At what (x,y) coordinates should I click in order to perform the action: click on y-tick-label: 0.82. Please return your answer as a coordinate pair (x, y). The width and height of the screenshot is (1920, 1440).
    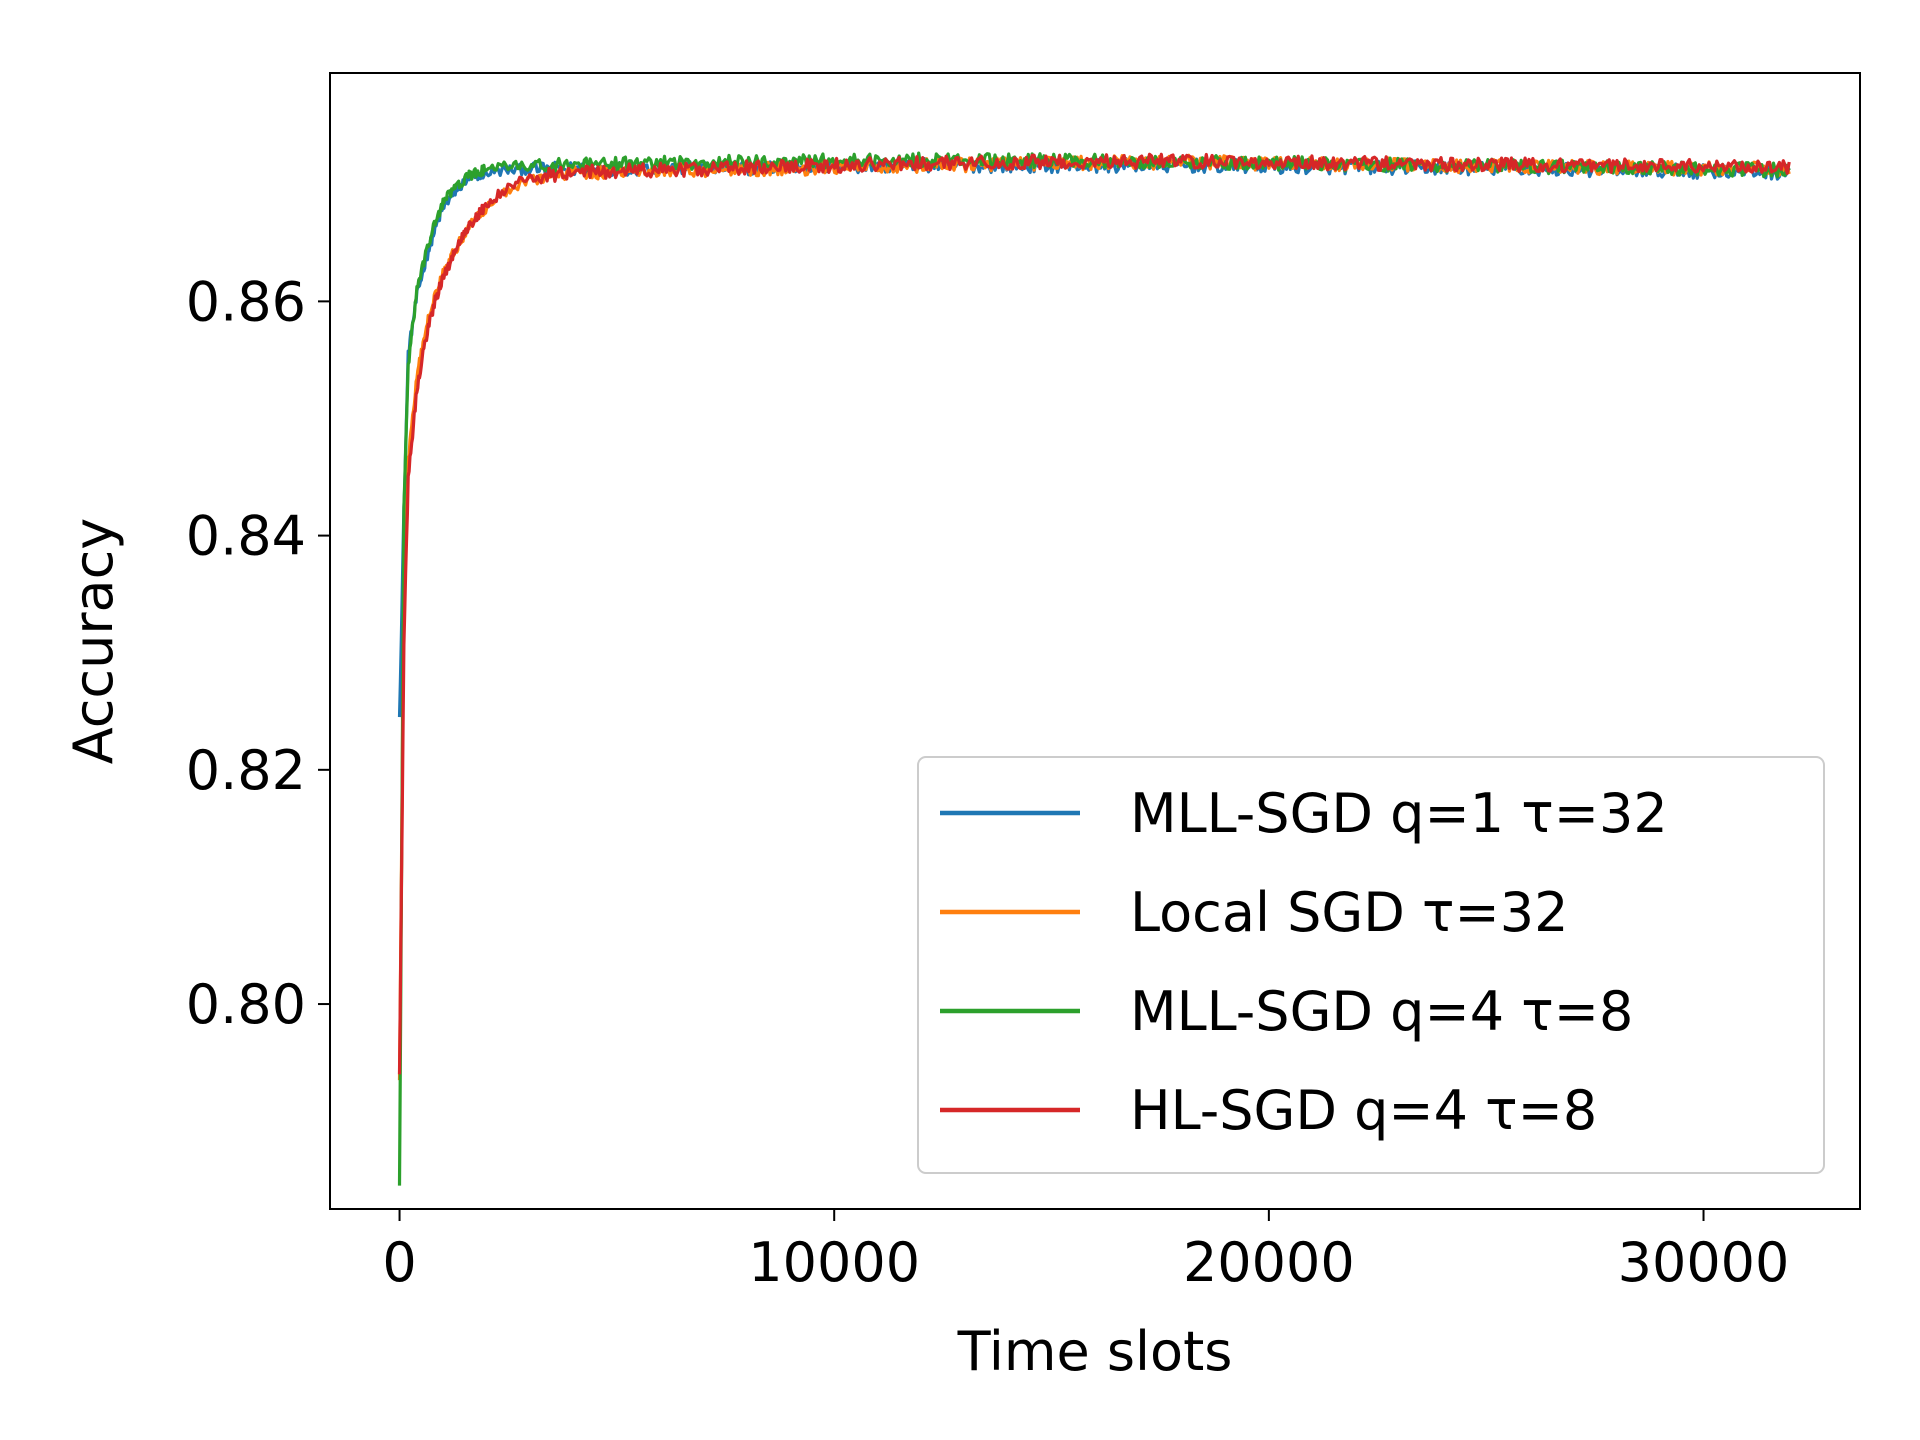
    Looking at the image, I should click on (246, 770).